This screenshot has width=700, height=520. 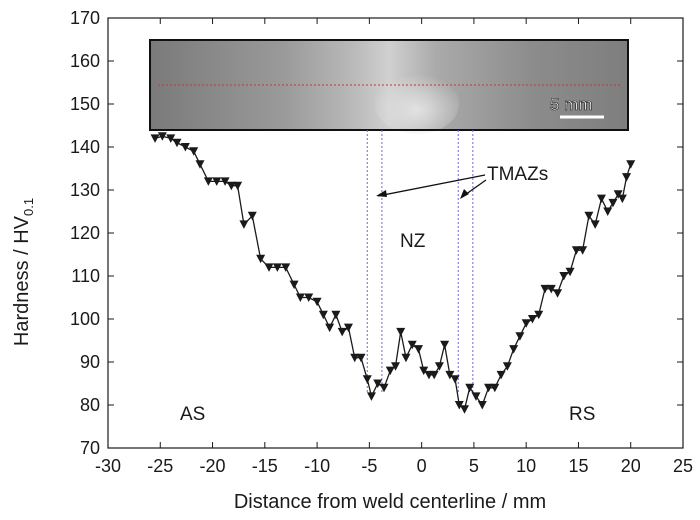 I want to click on tmaz-arrowhead-left, so click(x=381, y=193).